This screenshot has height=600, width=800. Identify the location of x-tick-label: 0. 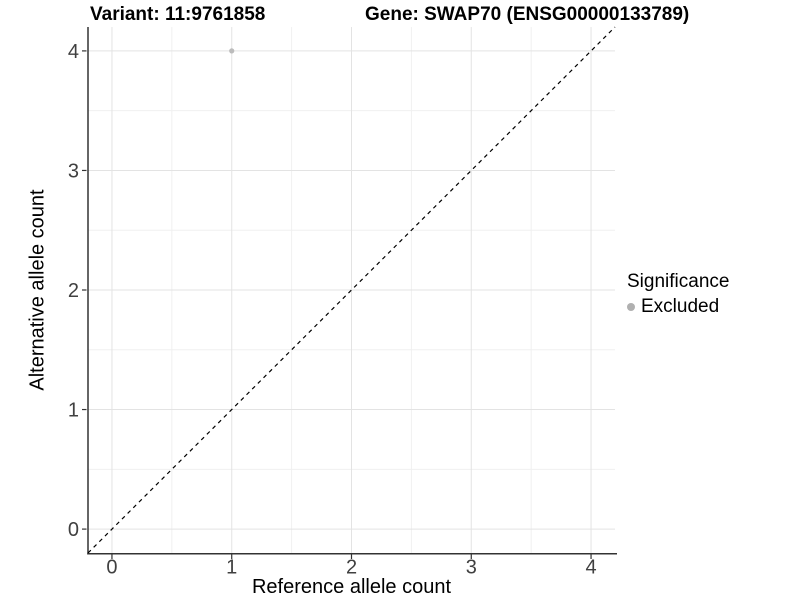
(111, 568).